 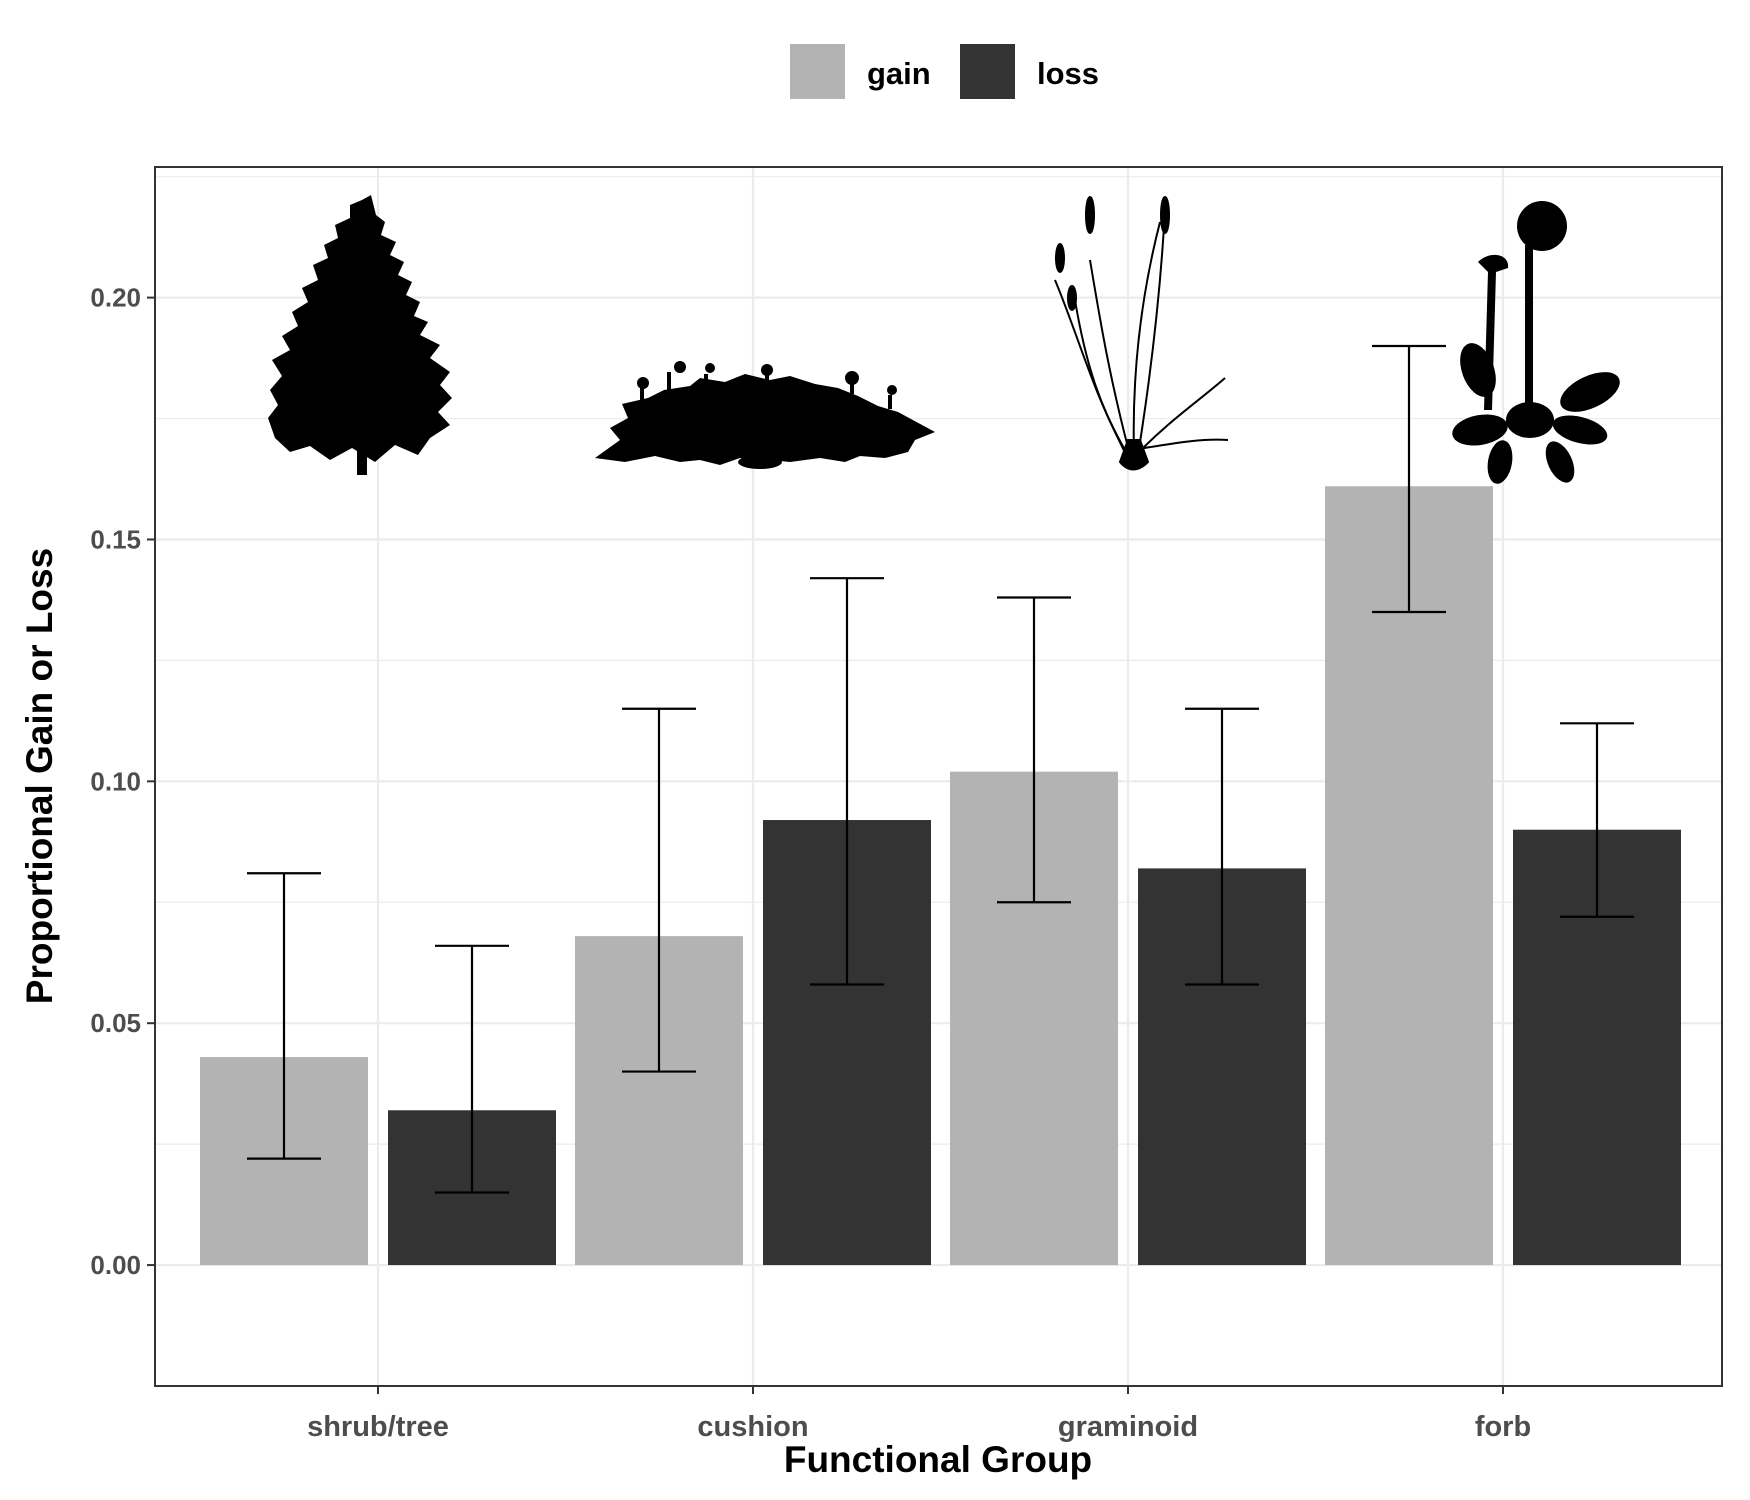 I want to click on y-tick-label: 0.05, so click(x=115, y=1023).